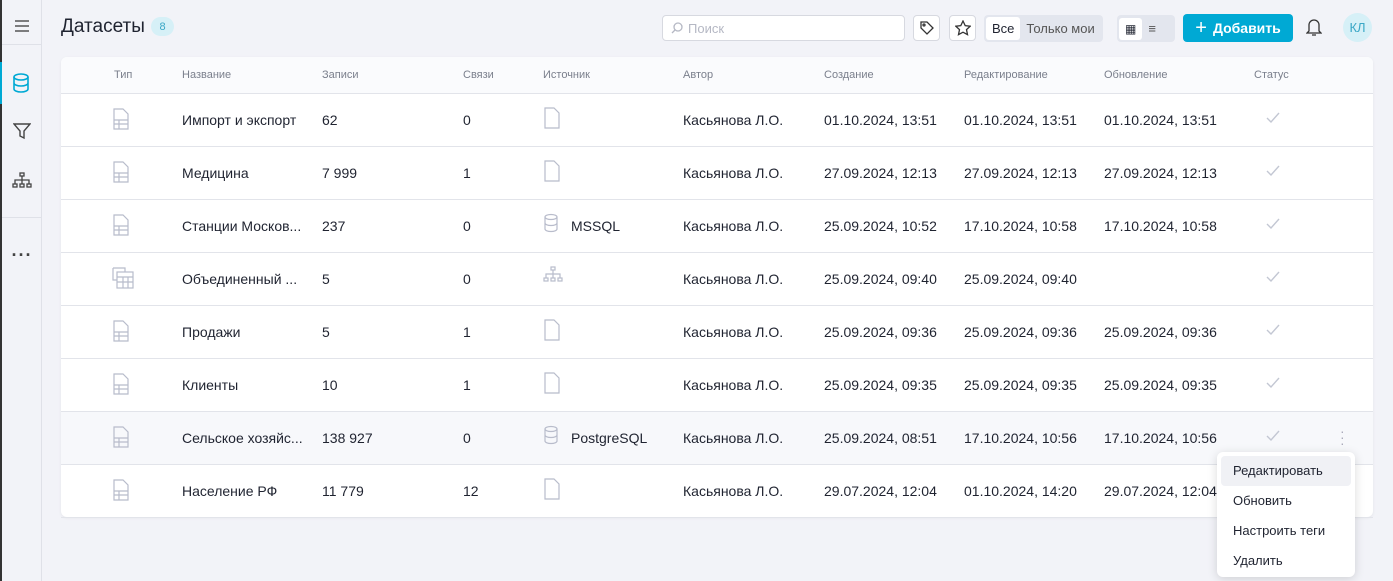 Image resolution: width=1393 pixels, height=581 pixels. Describe the element at coordinates (1060, 28) in the screenshot. I see `filter-mine: Только мои` at that location.